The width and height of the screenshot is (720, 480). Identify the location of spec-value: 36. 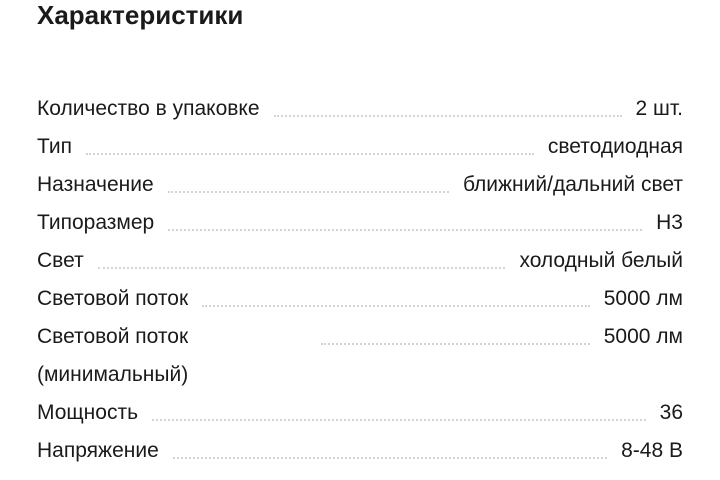
(671, 412).